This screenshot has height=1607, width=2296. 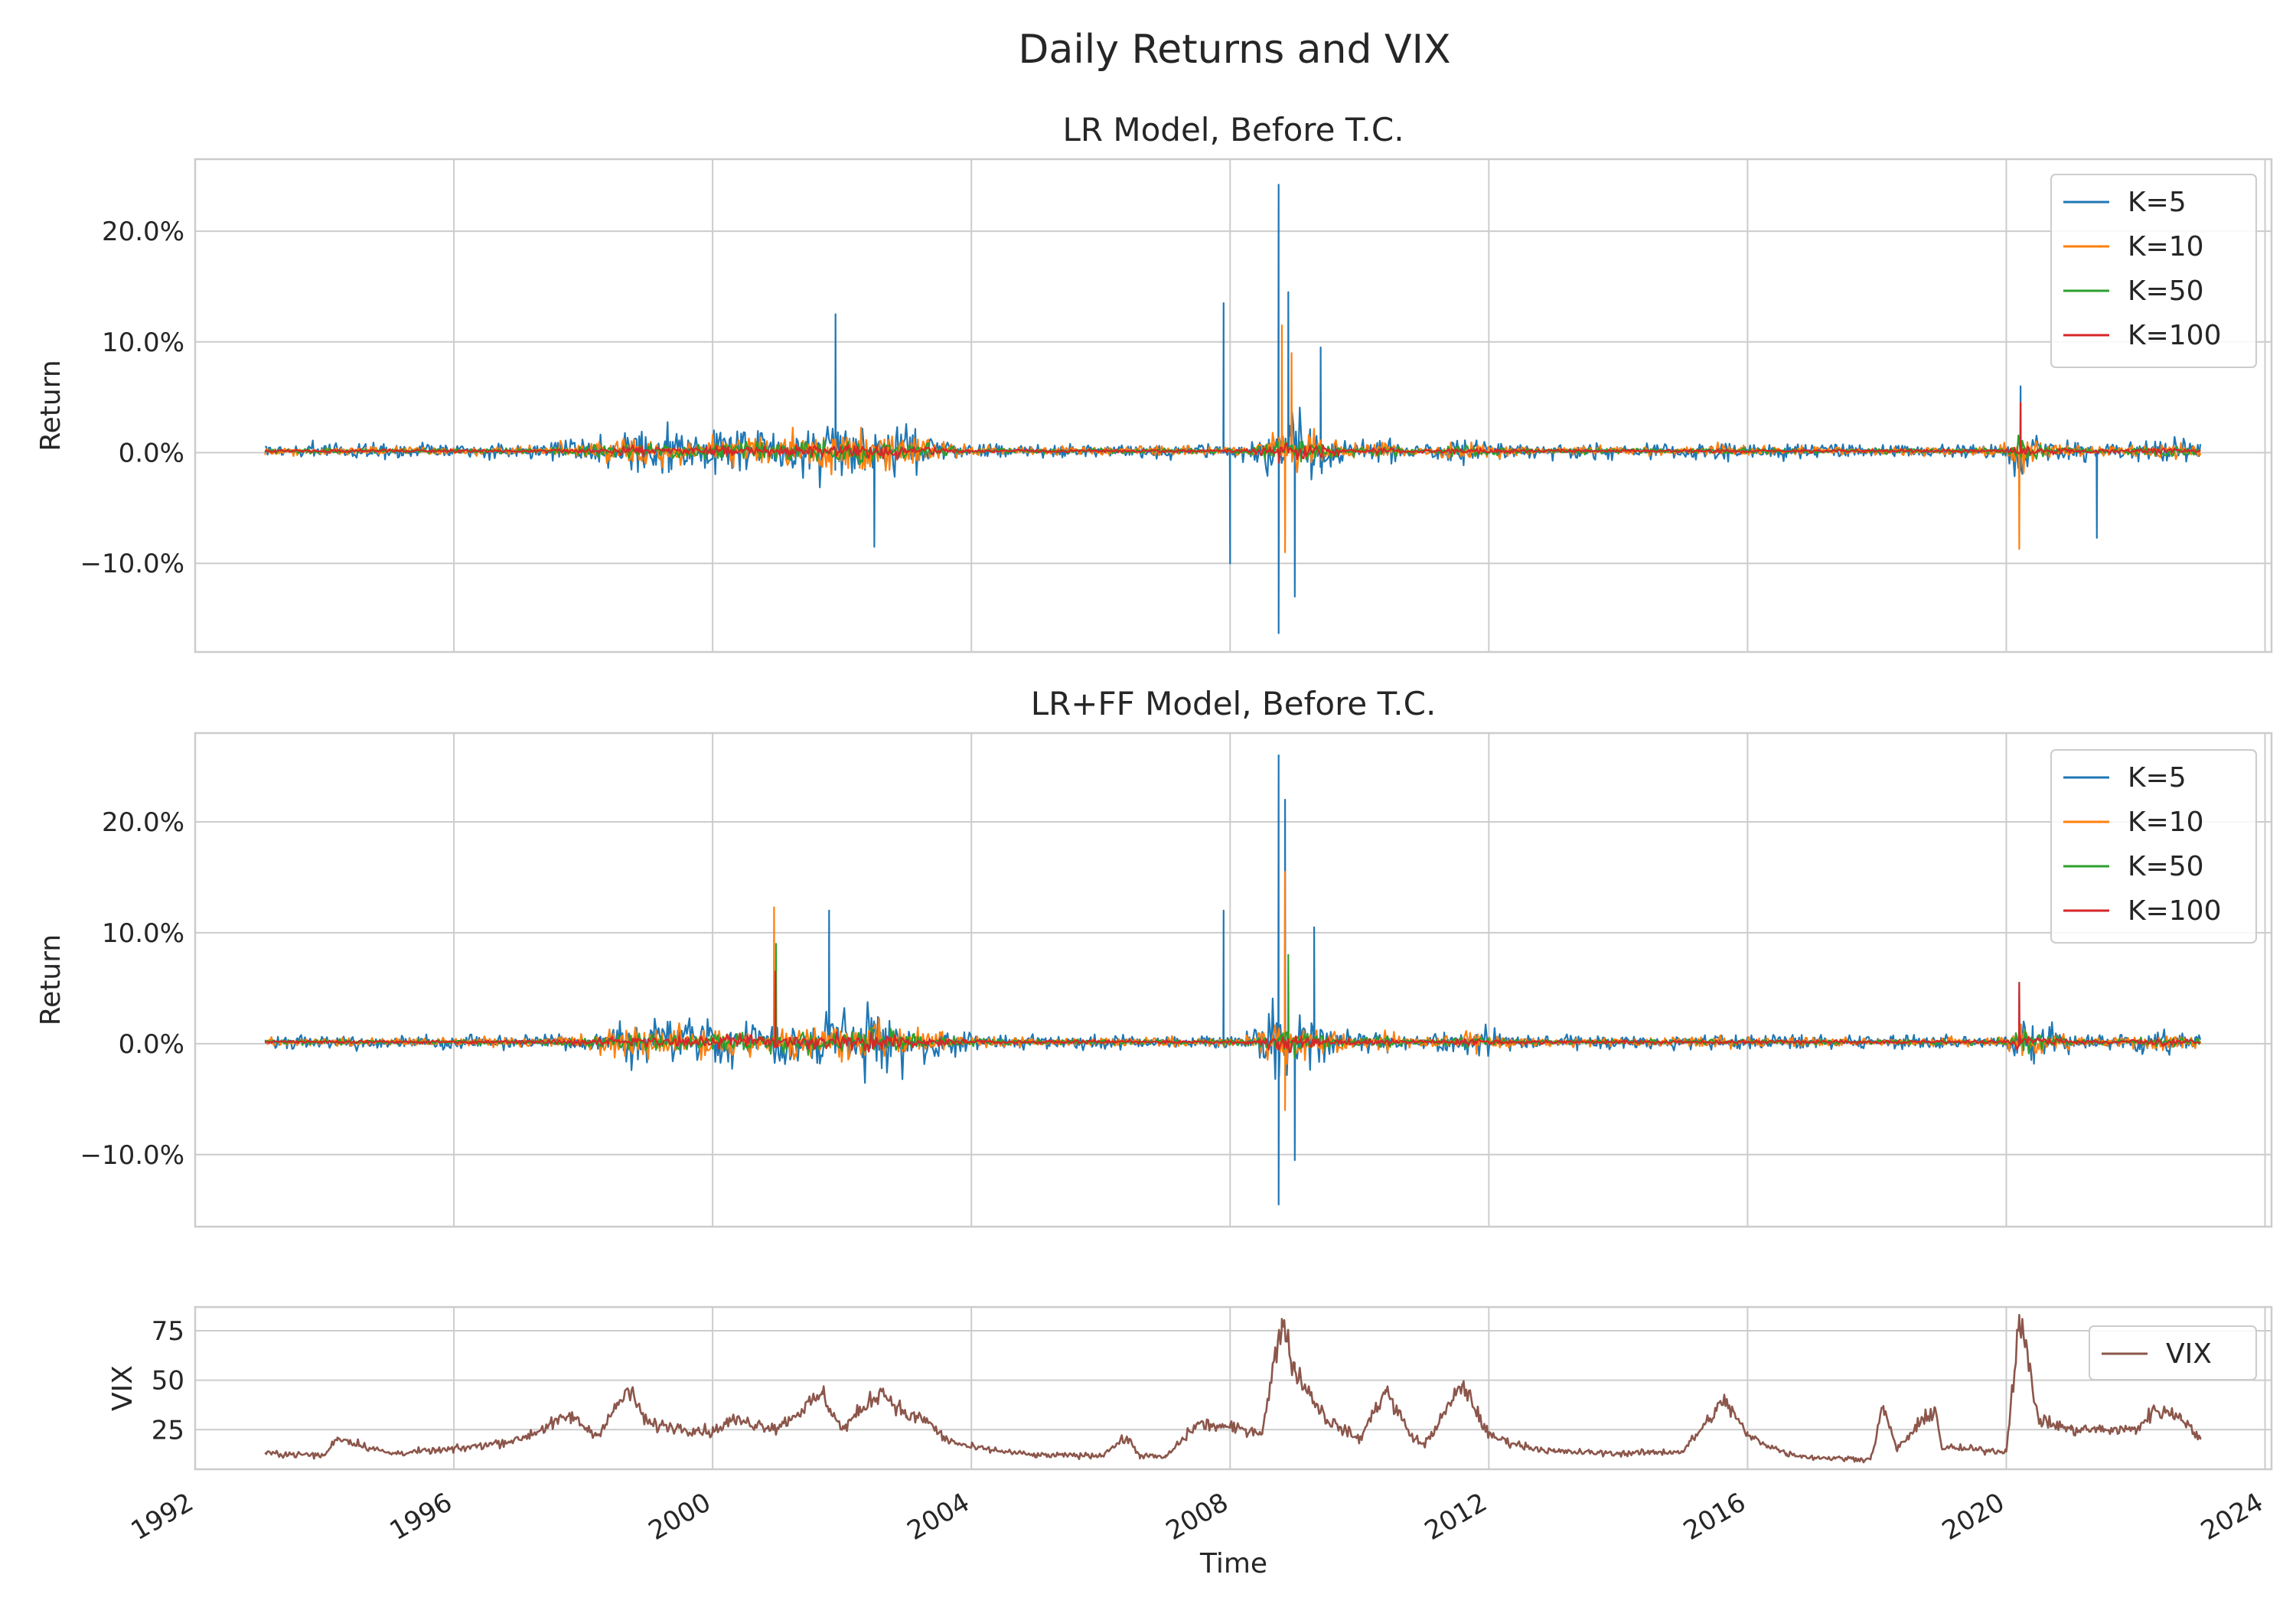 What do you see at coordinates (168, 1430) in the screenshot?
I see `y-tick-label: 25` at bounding box center [168, 1430].